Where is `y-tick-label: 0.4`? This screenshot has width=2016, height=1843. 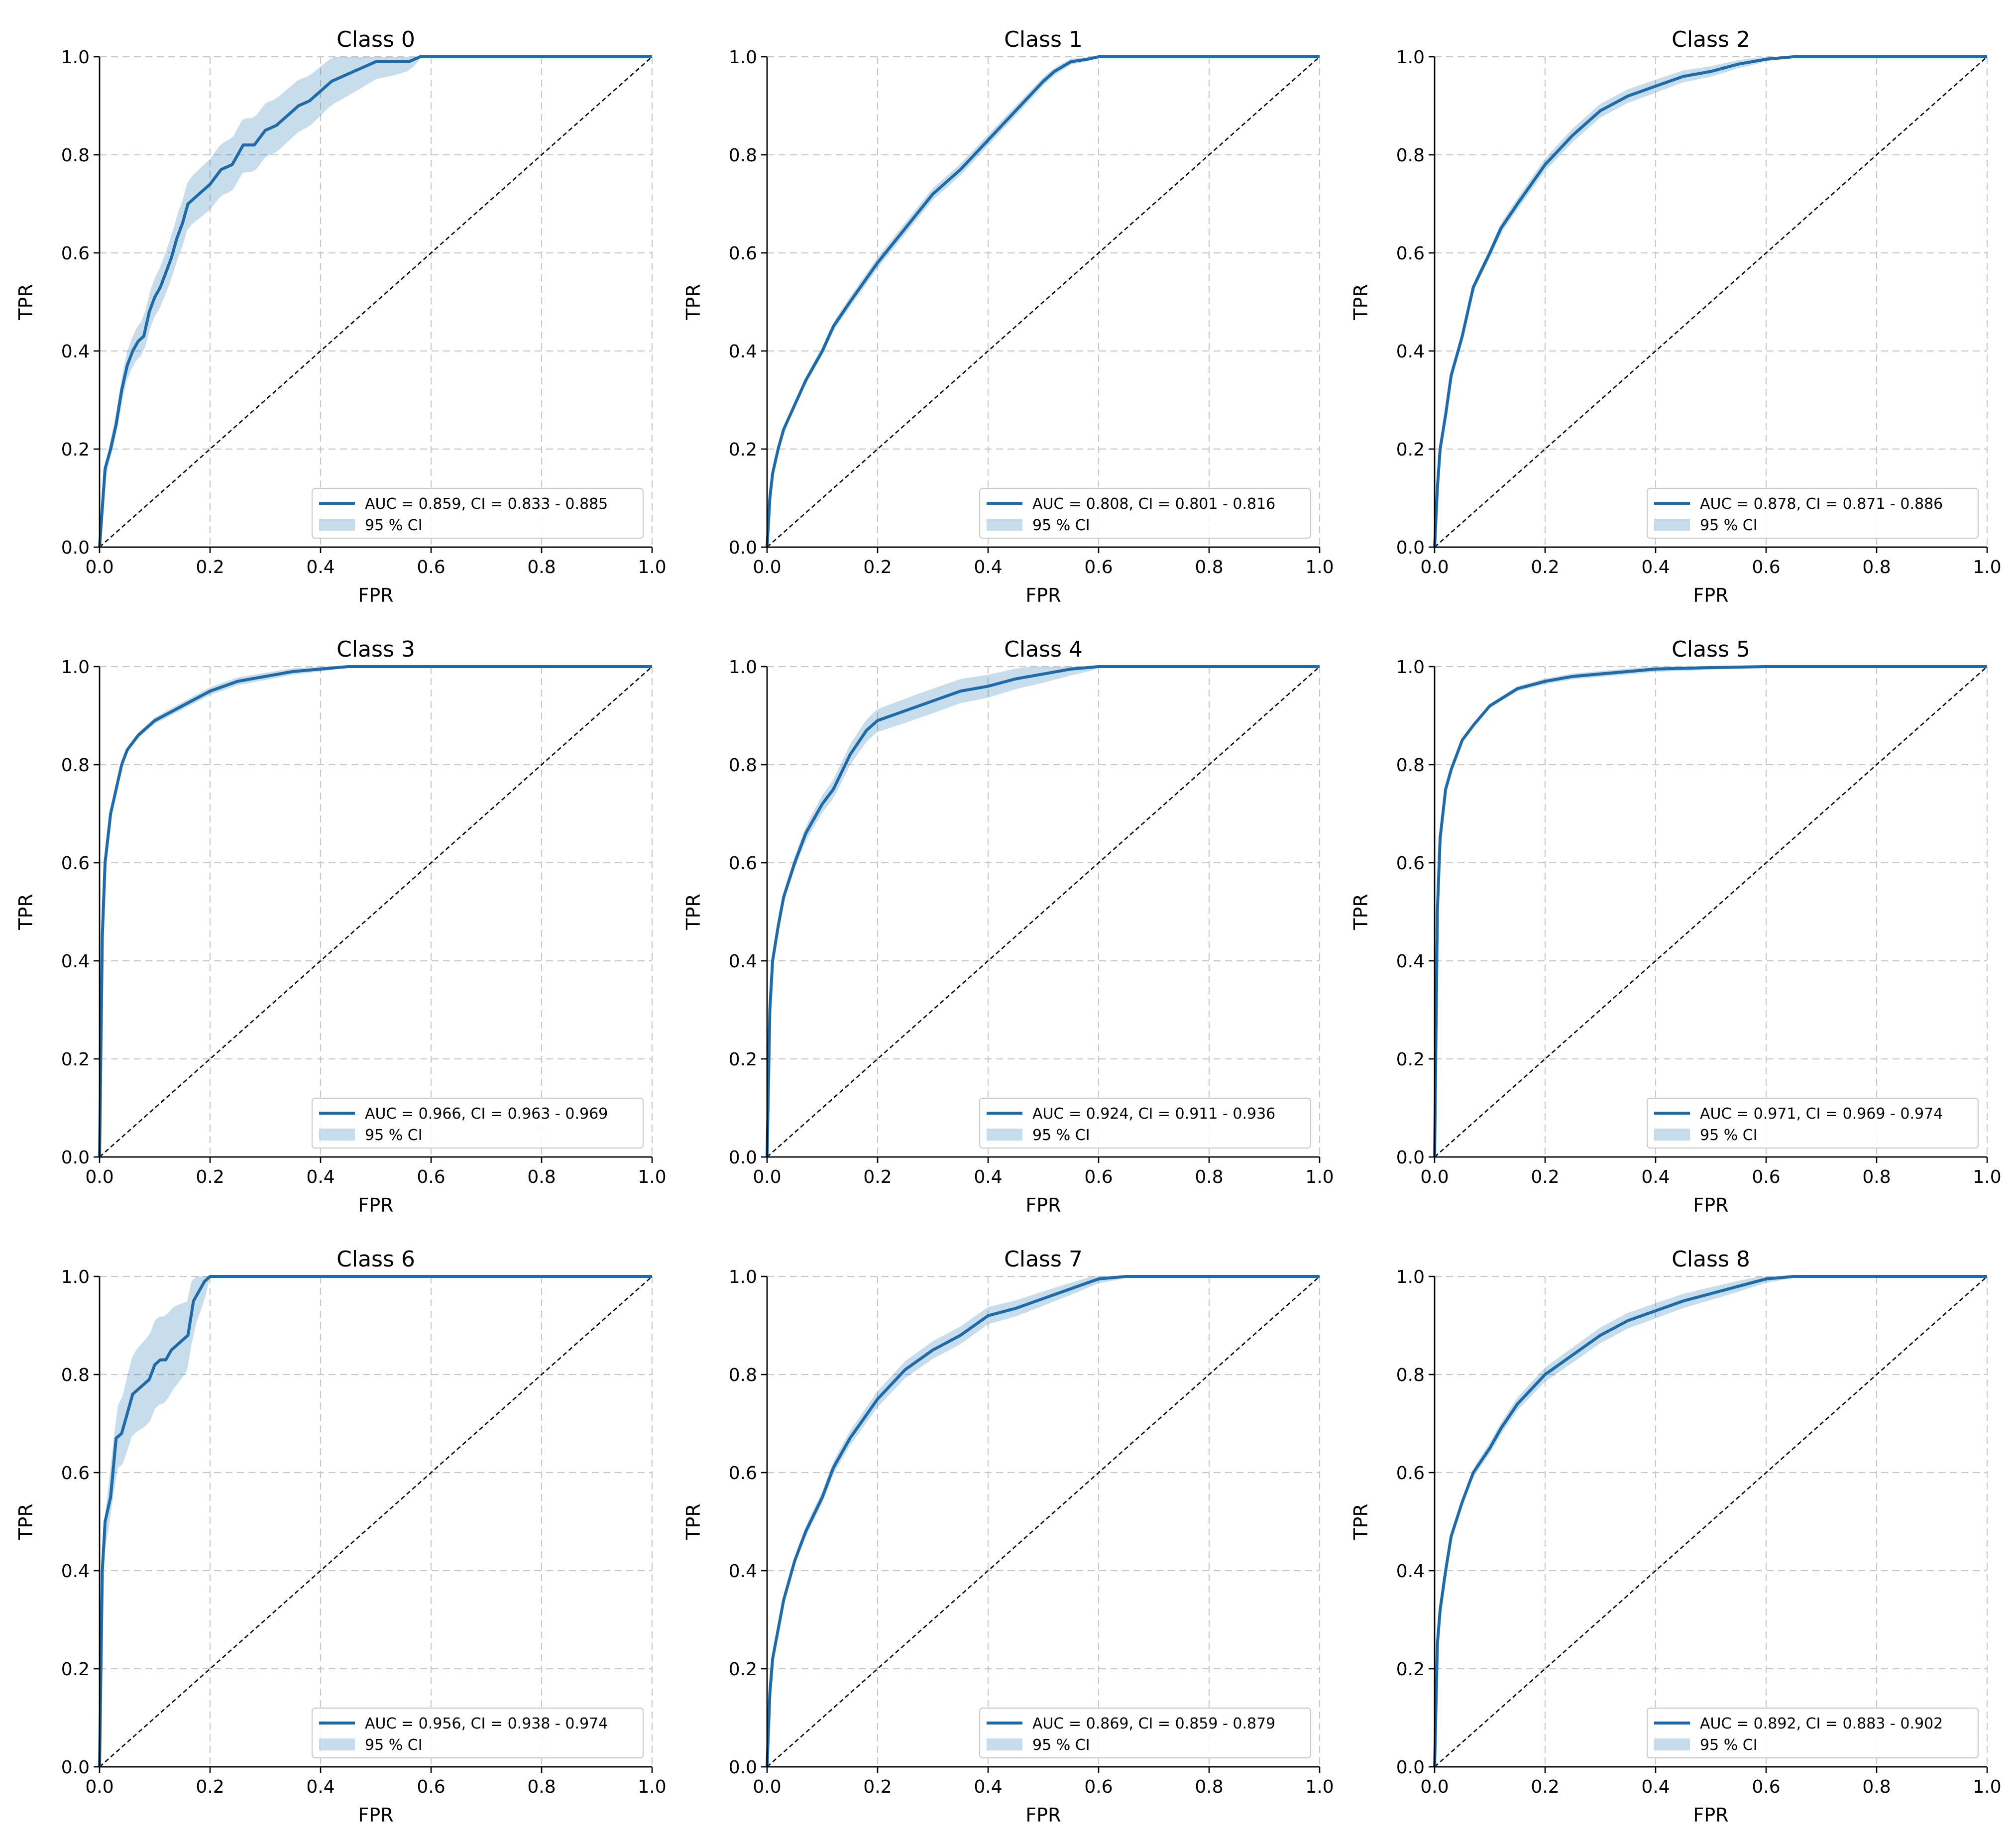 y-tick-label: 0.4 is located at coordinates (743, 1571).